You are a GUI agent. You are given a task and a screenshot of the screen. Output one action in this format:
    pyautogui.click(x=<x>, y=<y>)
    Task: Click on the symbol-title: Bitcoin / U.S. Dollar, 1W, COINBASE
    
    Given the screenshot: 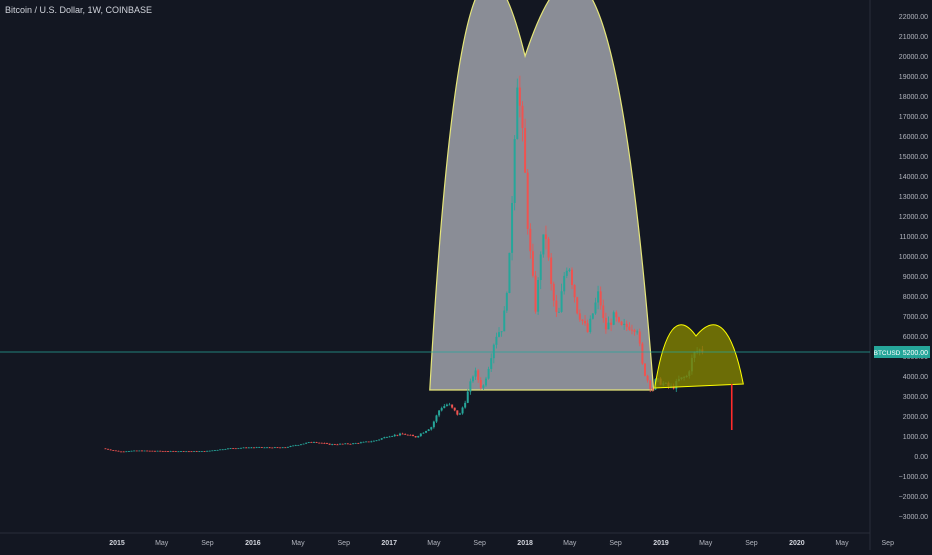 What is the action you would take?
    pyautogui.click(x=79, y=10)
    